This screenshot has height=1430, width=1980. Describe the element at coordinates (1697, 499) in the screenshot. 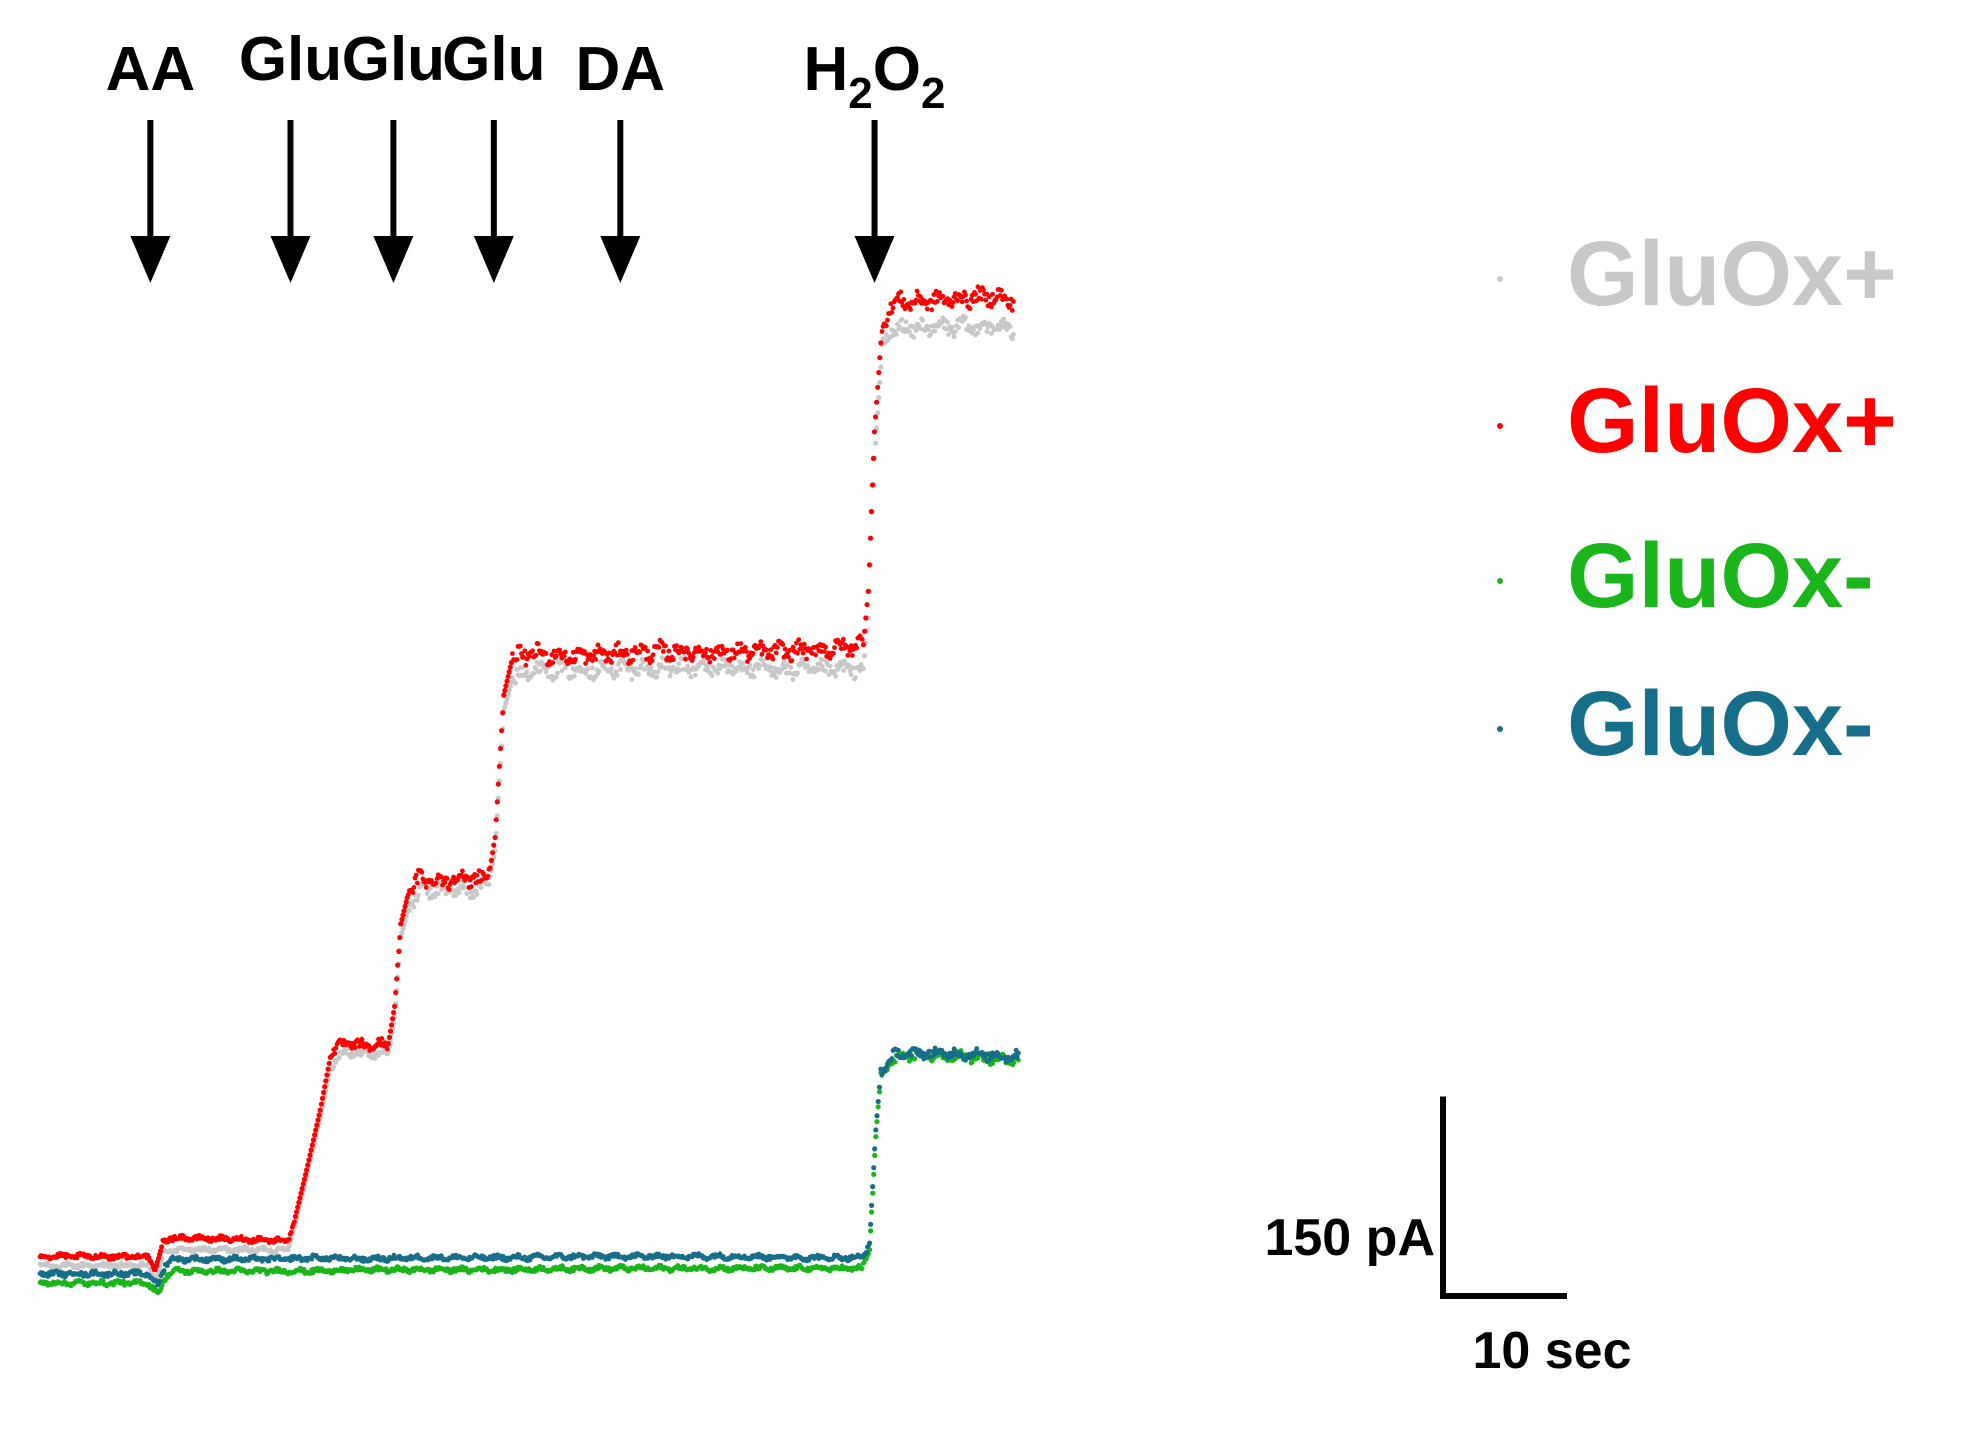

I see `legend: GluOx+ GluOx+ GluOx- GluOx-` at that location.